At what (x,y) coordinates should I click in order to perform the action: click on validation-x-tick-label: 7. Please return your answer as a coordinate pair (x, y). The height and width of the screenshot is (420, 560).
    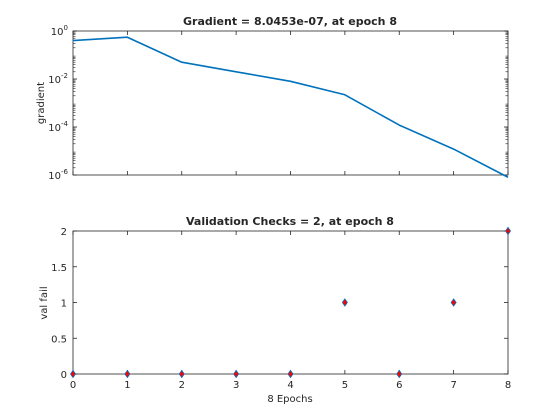
    Looking at the image, I should click on (453, 385).